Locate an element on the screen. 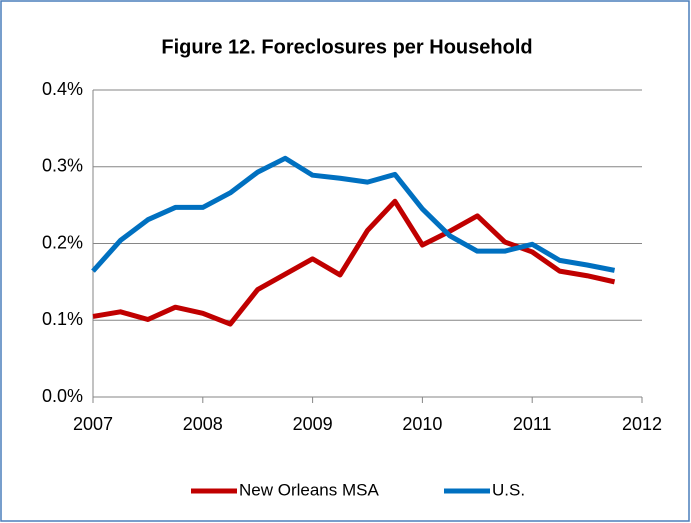 The width and height of the screenshot is (691, 523). y-tick-label: 0.1% is located at coordinates (62, 319).